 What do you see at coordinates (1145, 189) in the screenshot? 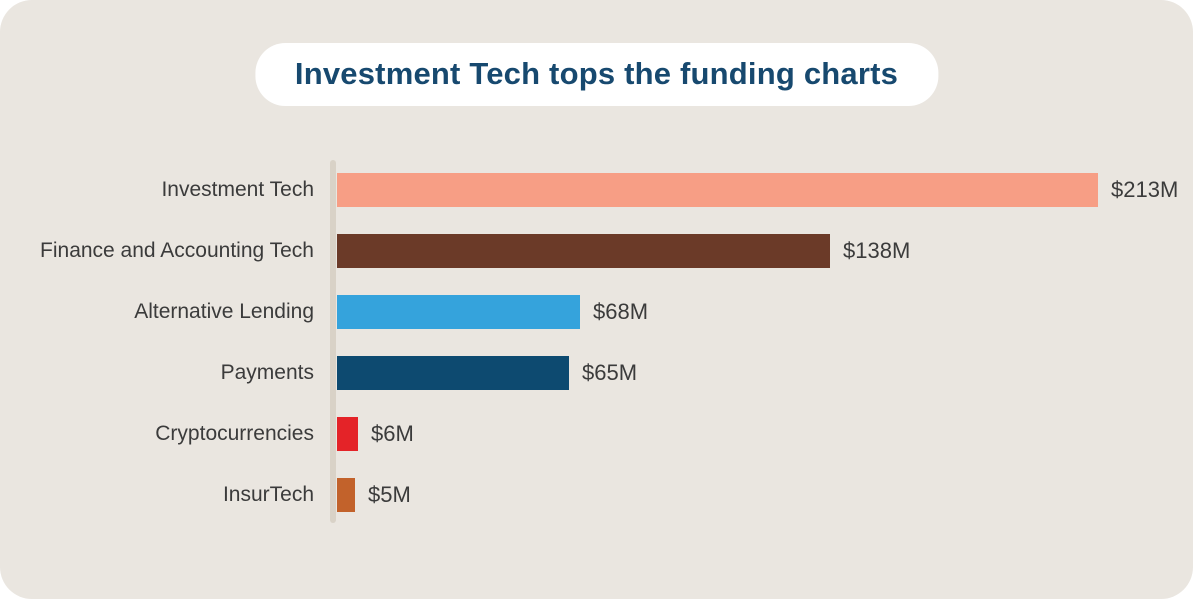
I see `value-label: $213M` at bounding box center [1145, 189].